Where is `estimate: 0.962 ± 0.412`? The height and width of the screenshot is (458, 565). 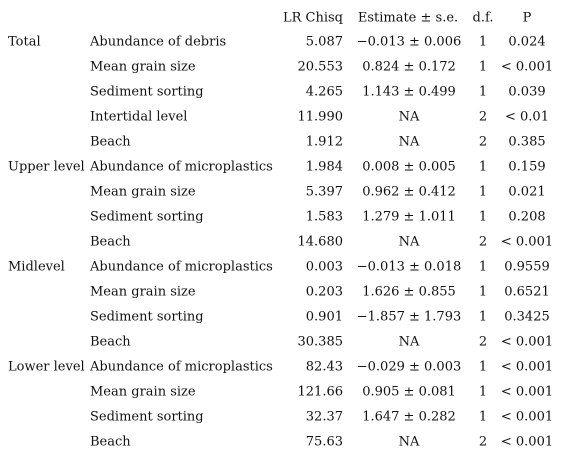
estimate: 0.962 ± 0.412 is located at coordinates (409, 192).